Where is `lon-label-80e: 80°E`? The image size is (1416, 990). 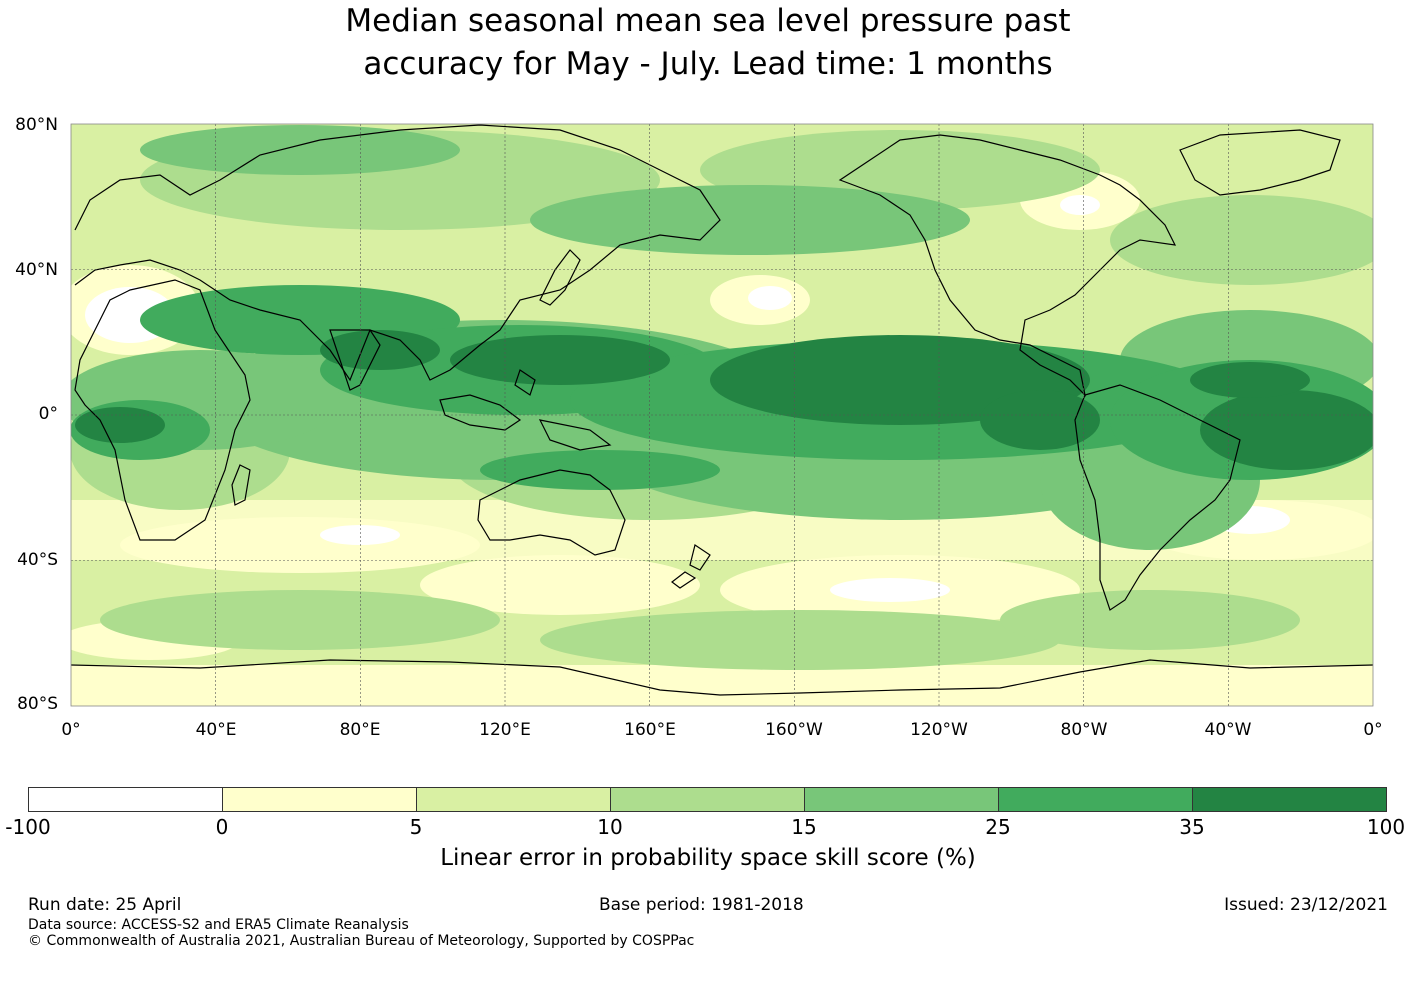
lon-label-80e: 80°E is located at coordinates (360, 730).